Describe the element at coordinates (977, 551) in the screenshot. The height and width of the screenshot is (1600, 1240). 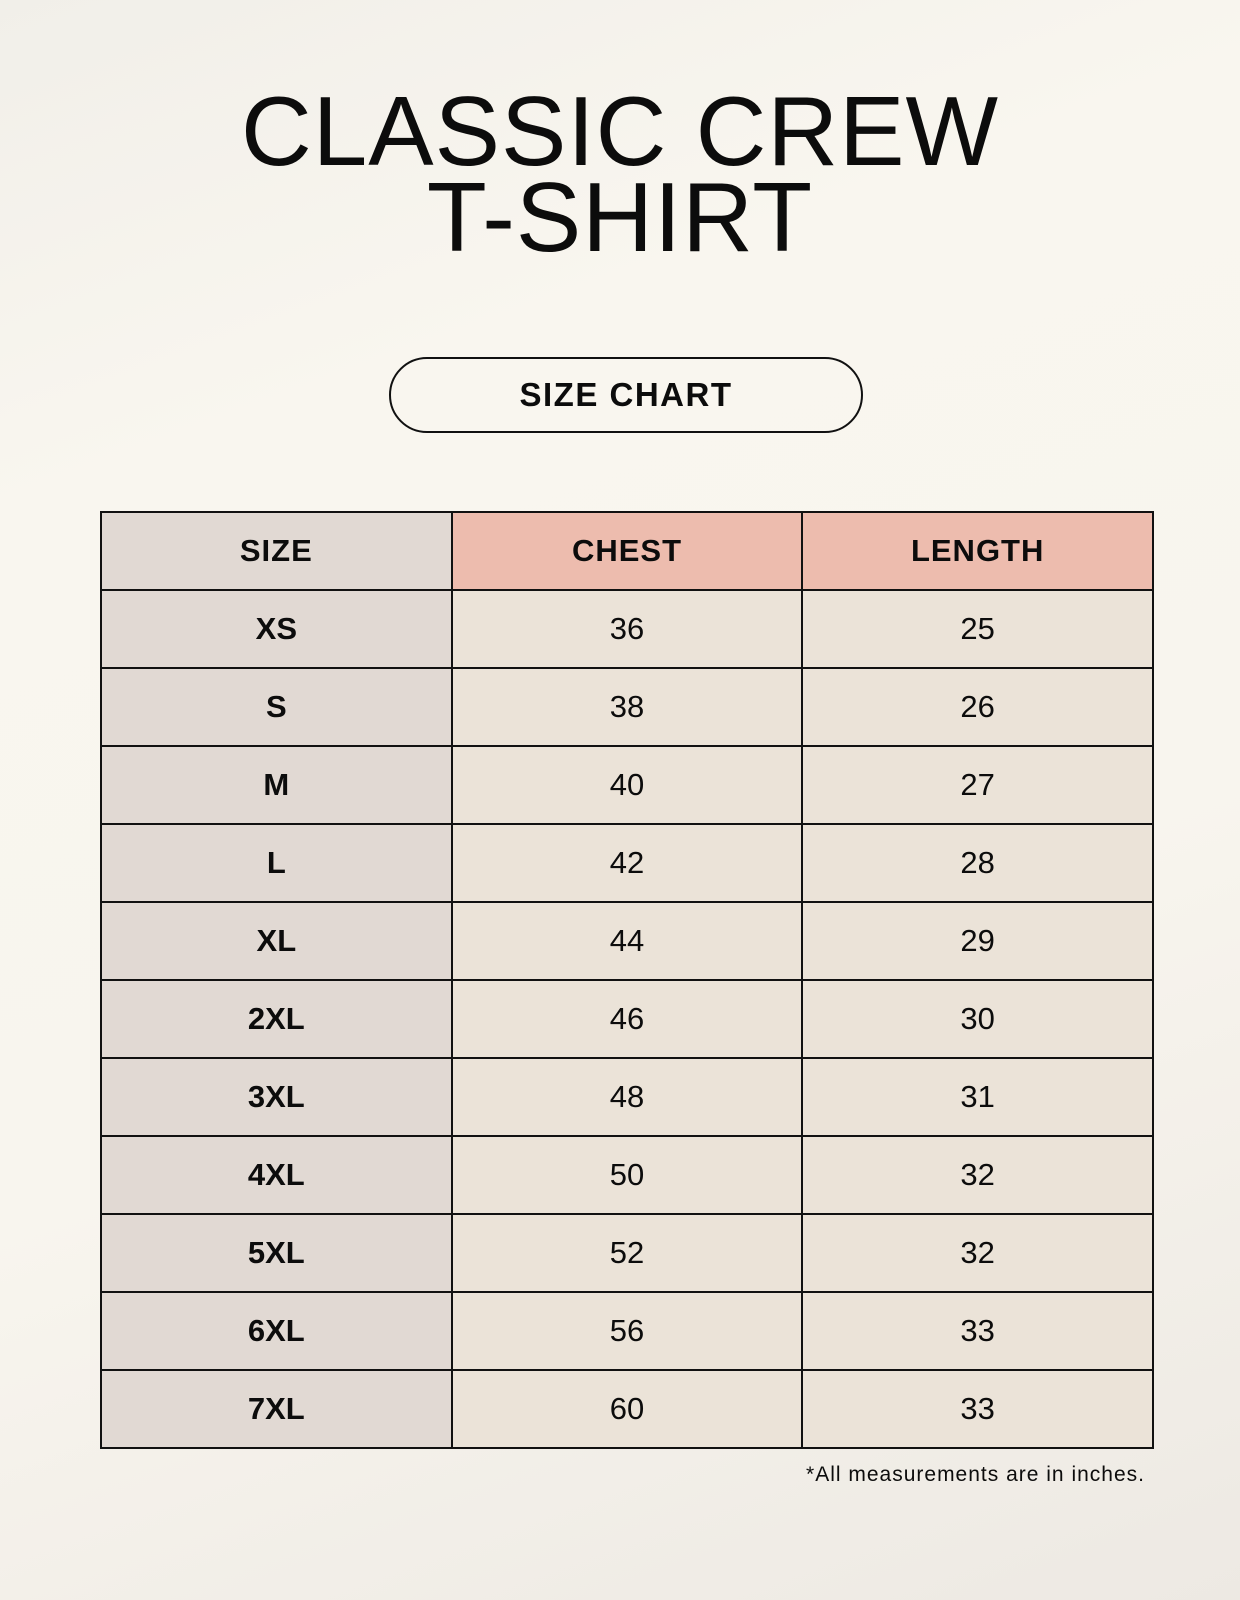
I see `header-length: LENGTH` at that location.